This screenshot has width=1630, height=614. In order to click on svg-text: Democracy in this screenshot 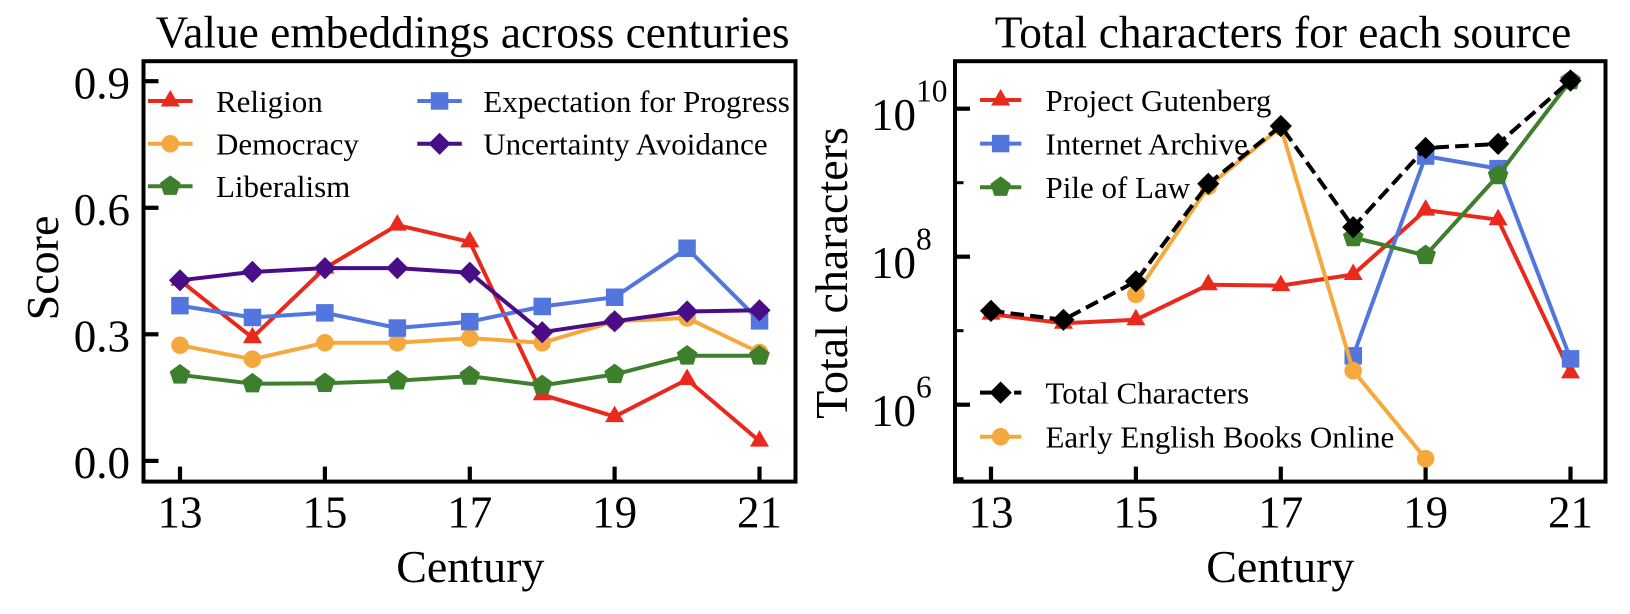, I will do `click(287, 144)`.